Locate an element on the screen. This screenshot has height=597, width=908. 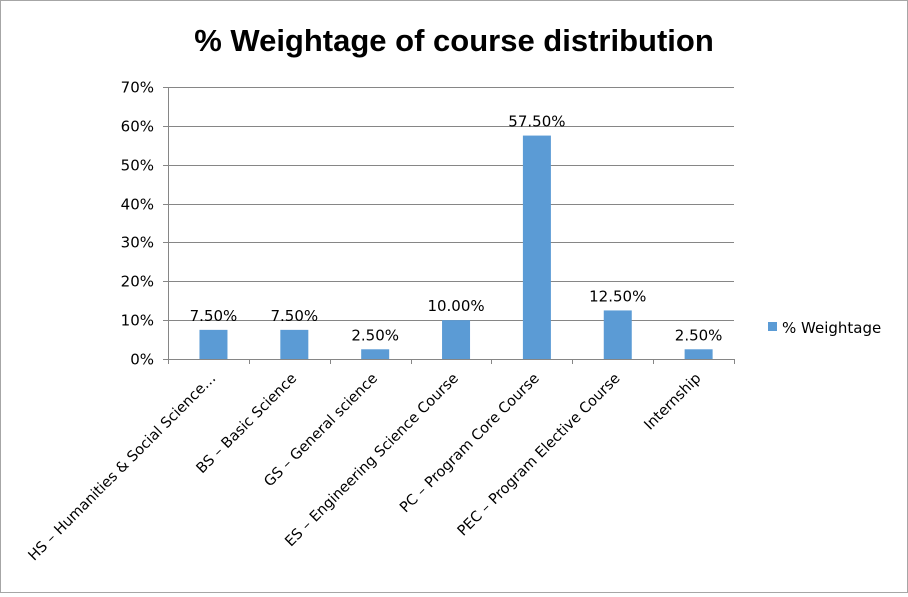
chart-title: % Weightage of course distribution is located at coordinates (454, 40).